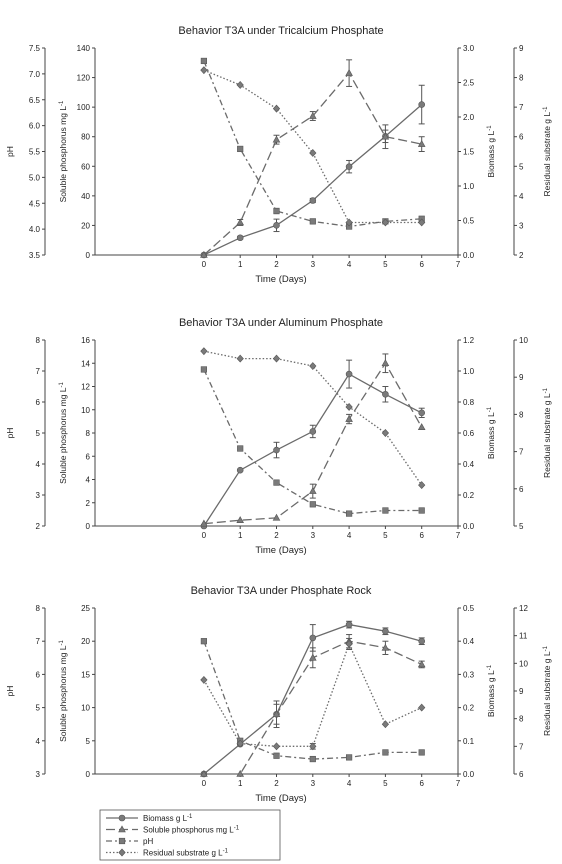 The height and width of the screenshot is (864, 562). I want to click on soluble_p-line, so click(312, 163).